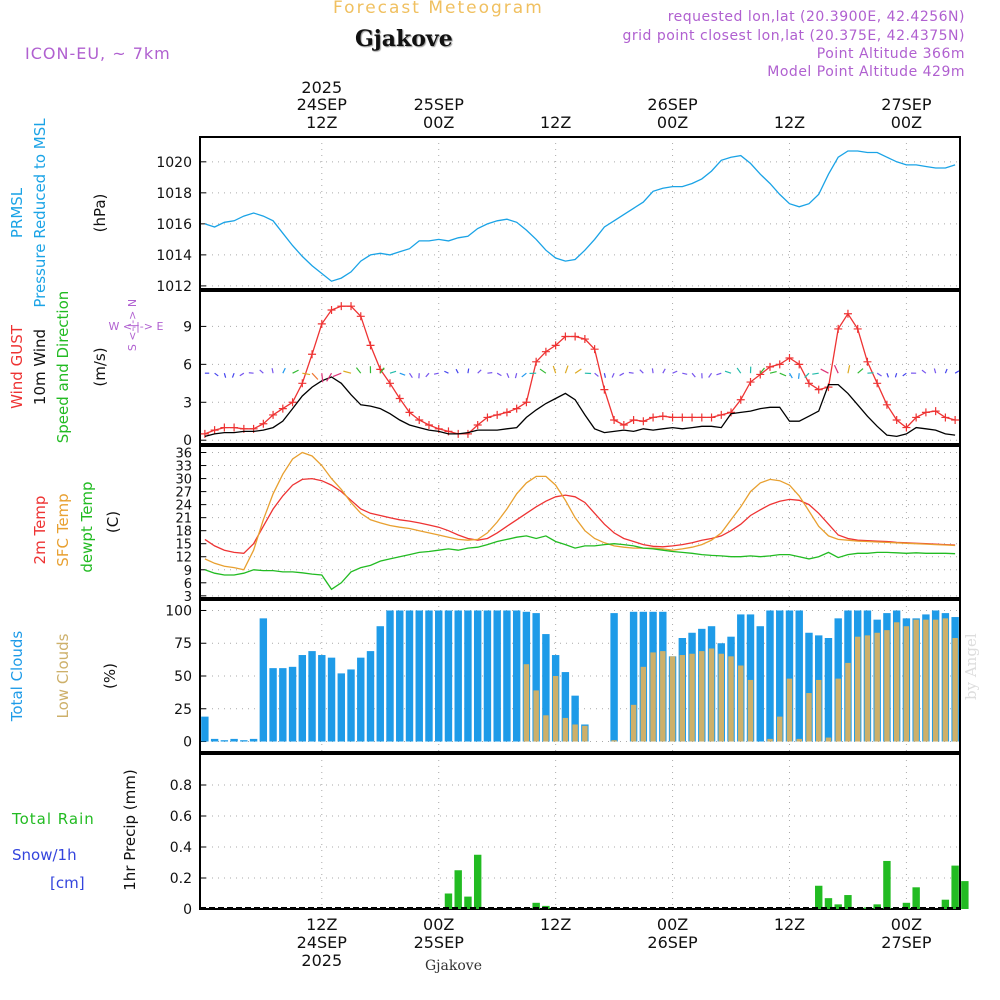 The height and width of the screenshot is (1000, 1000). Describe the element at coordinates (555, 924) in the screenshot. I see `bottom-hour-label: 12Z` at that location.